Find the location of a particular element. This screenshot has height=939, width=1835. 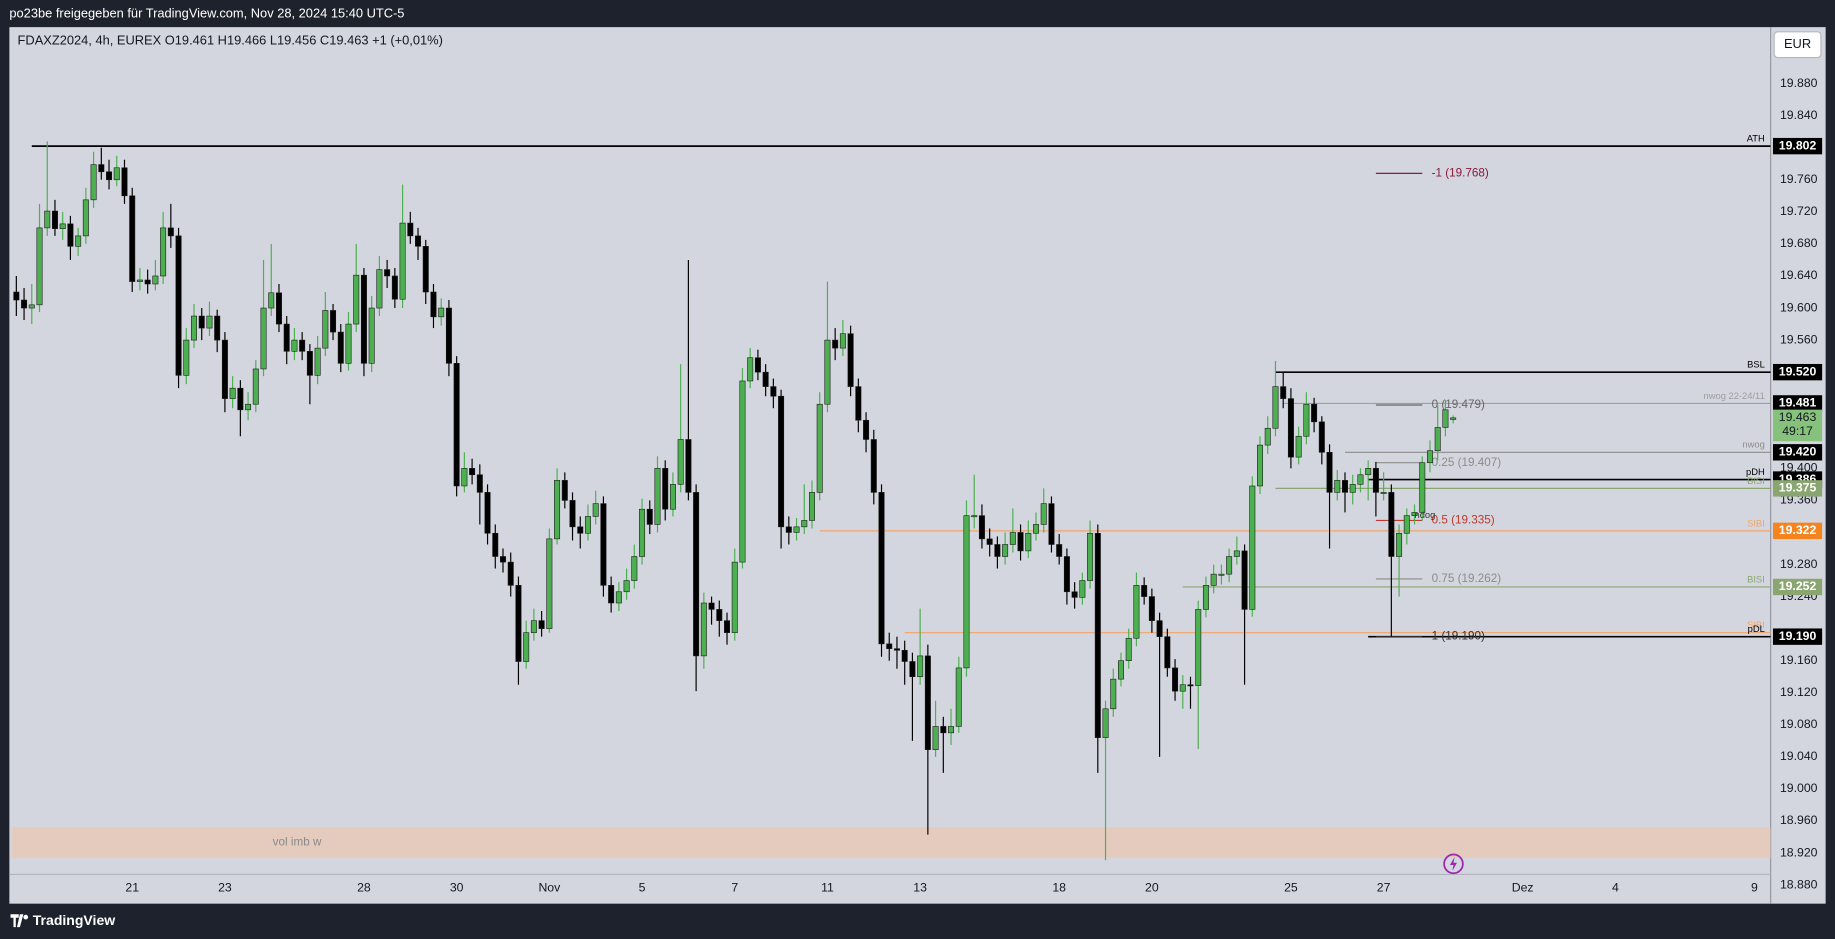

x-tick-label: 4 is located at coordinates (1615, 888).